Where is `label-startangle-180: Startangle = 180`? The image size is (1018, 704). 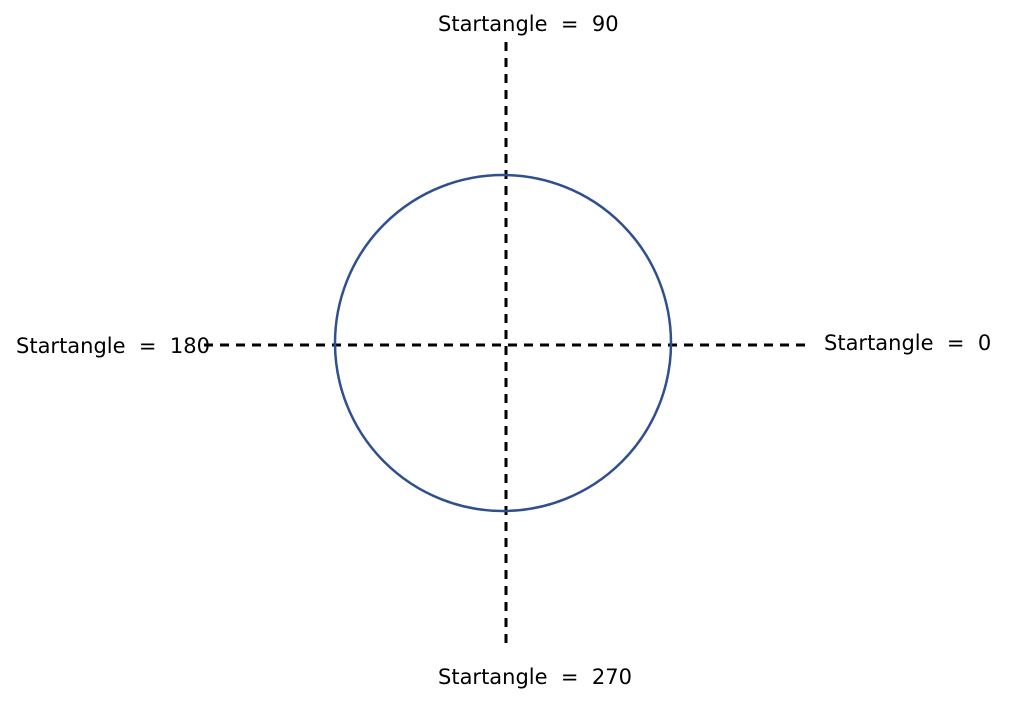
label-startangle-180: Startangle = 180 is located at coordinates (113, 346).